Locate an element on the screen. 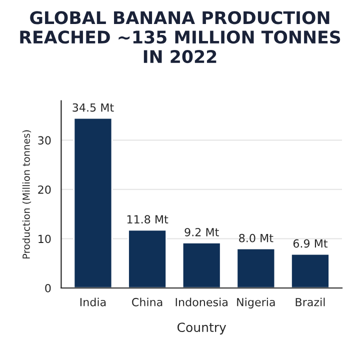 This screenshot has height=360, width=360. x-tick-label: Nigeria is located at coordinates (256, 303).